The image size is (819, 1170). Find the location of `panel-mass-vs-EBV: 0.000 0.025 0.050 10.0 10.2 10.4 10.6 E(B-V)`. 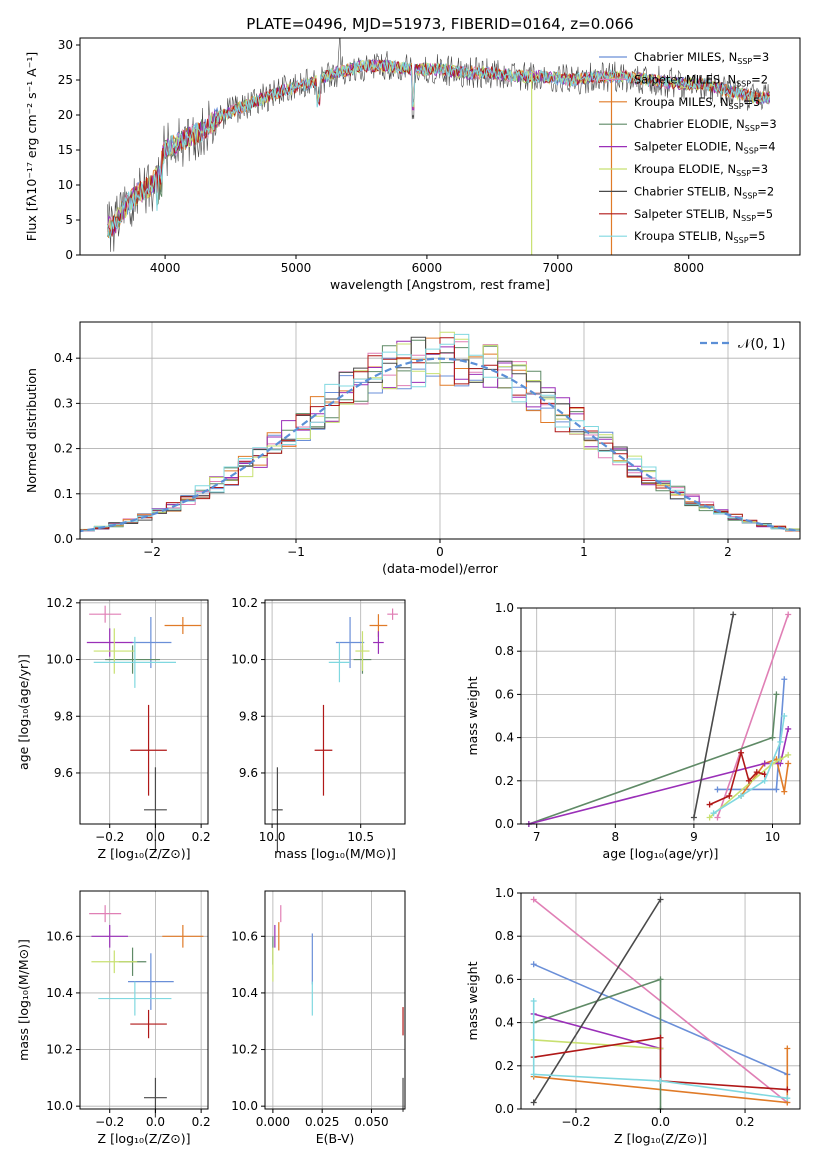

panel-mass-vs-EBV: 0.000 0.025 0.050 10.0 10.2 10.4 10.6 E(B-V) is located at coordinates (318, 1018).